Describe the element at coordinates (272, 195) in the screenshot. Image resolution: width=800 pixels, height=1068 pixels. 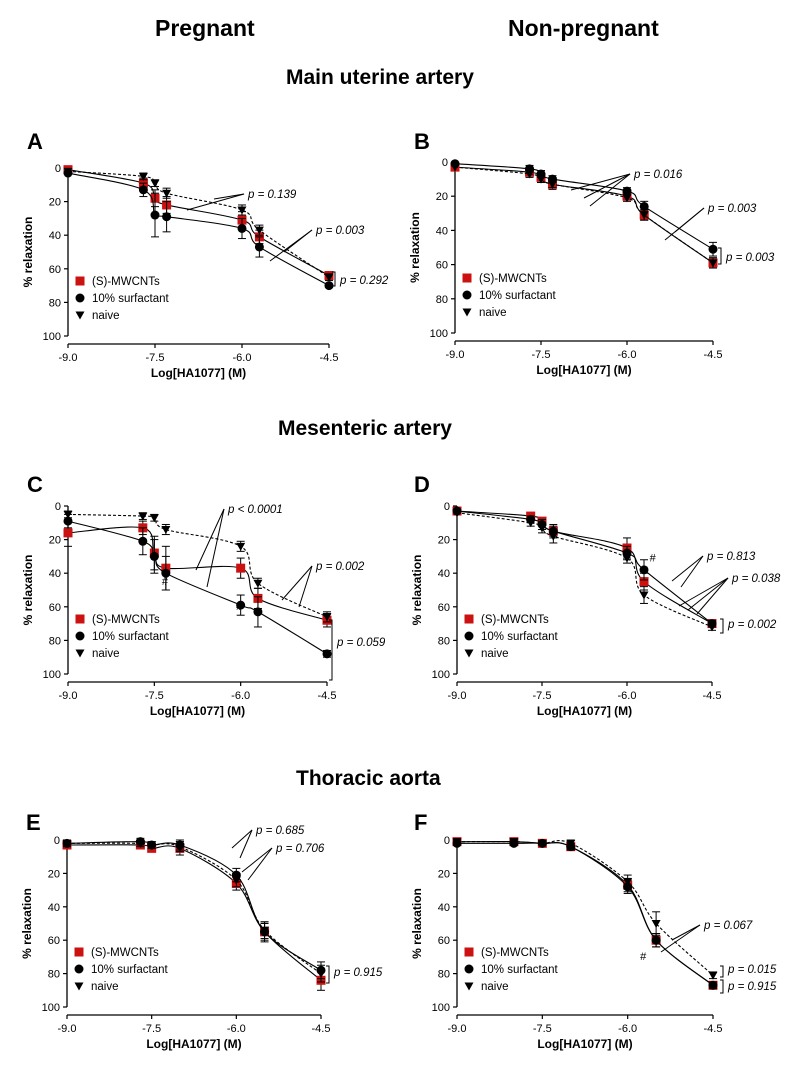
I see `p-value-text: p = 0.139` at that location.